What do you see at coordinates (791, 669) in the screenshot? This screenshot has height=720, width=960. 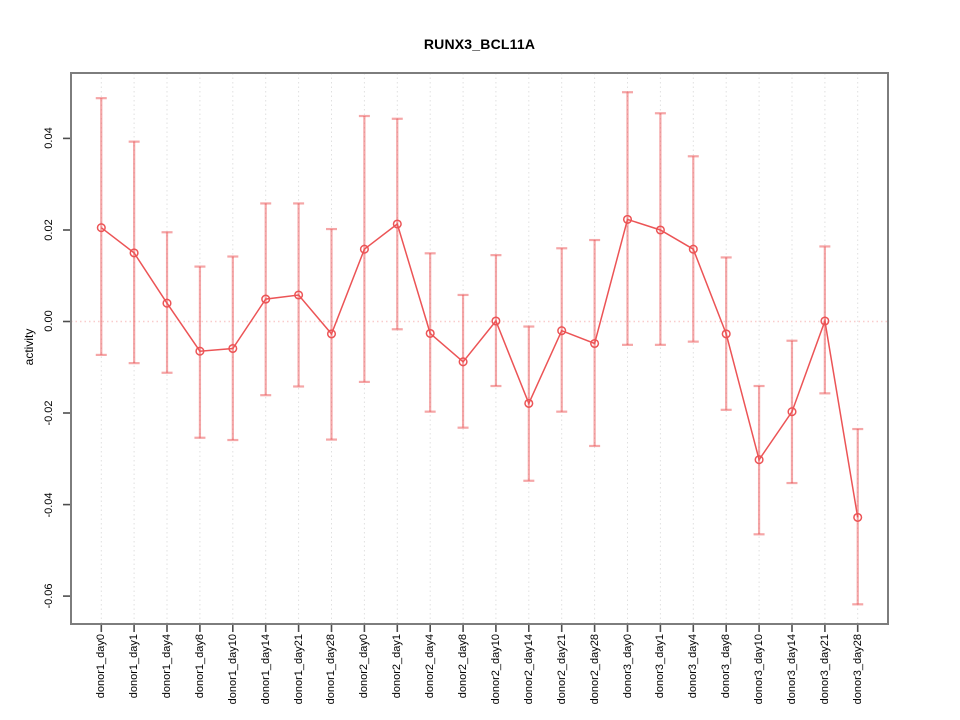 I see `x-tick-label: donor3_day14` at bounding box center [791, 669].